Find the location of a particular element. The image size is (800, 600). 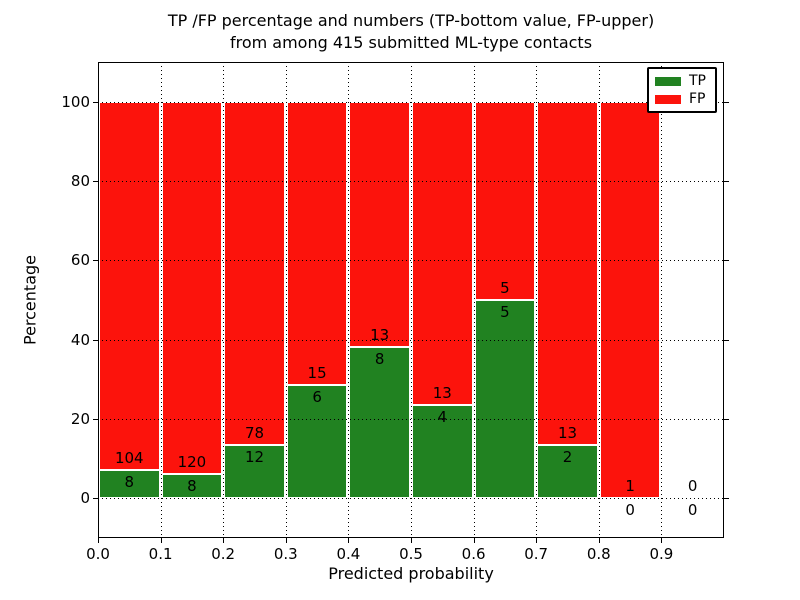

bar-count-label-fp: 120 is located at coordinates (192, 461).